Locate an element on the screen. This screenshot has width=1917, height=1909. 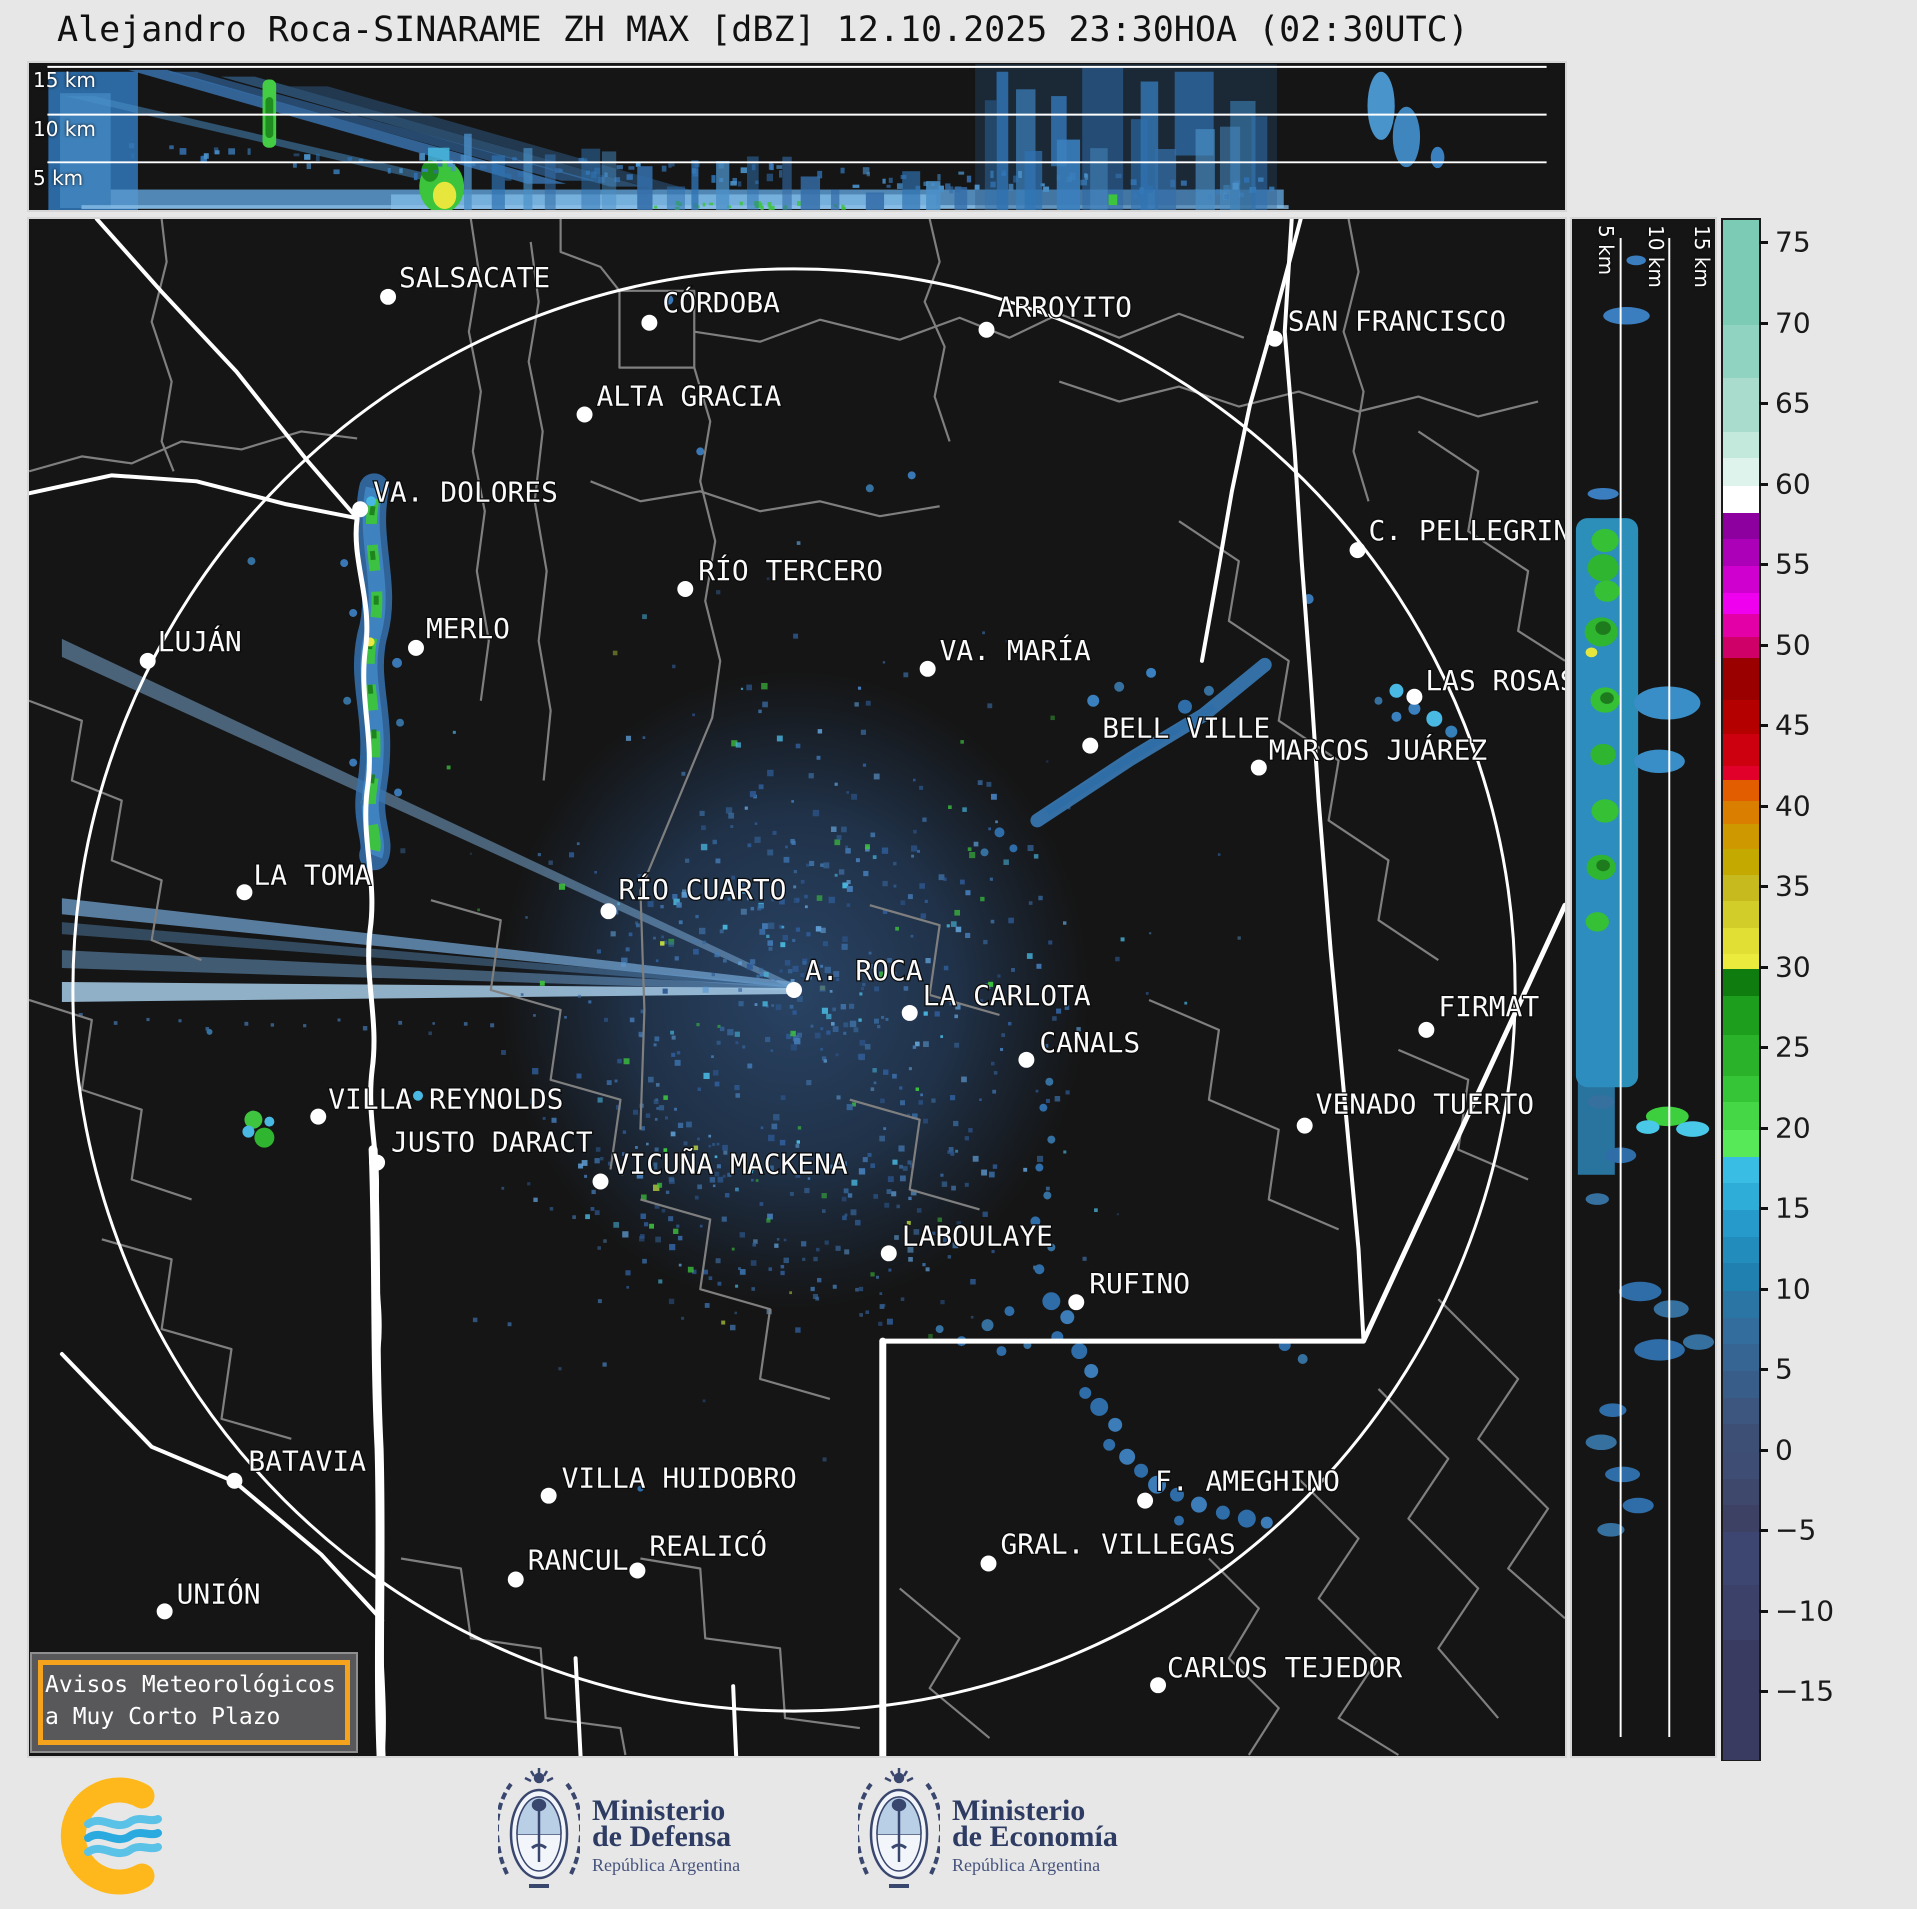
city-label: VA. DOLORES is located at coordinates (465, 491).